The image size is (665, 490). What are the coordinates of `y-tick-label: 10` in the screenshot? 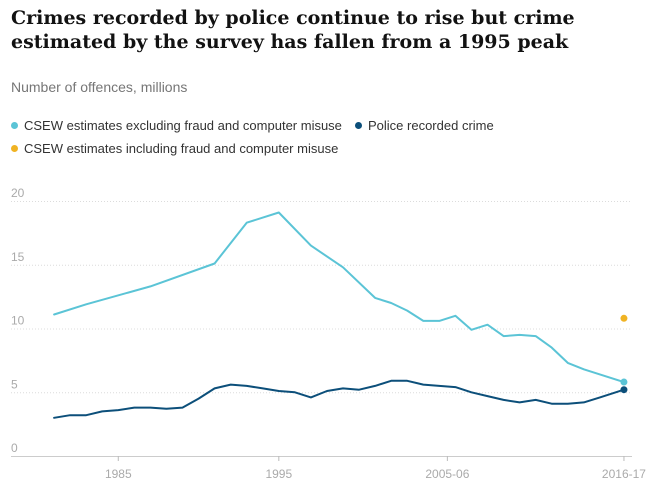 It's located at (18, 321).